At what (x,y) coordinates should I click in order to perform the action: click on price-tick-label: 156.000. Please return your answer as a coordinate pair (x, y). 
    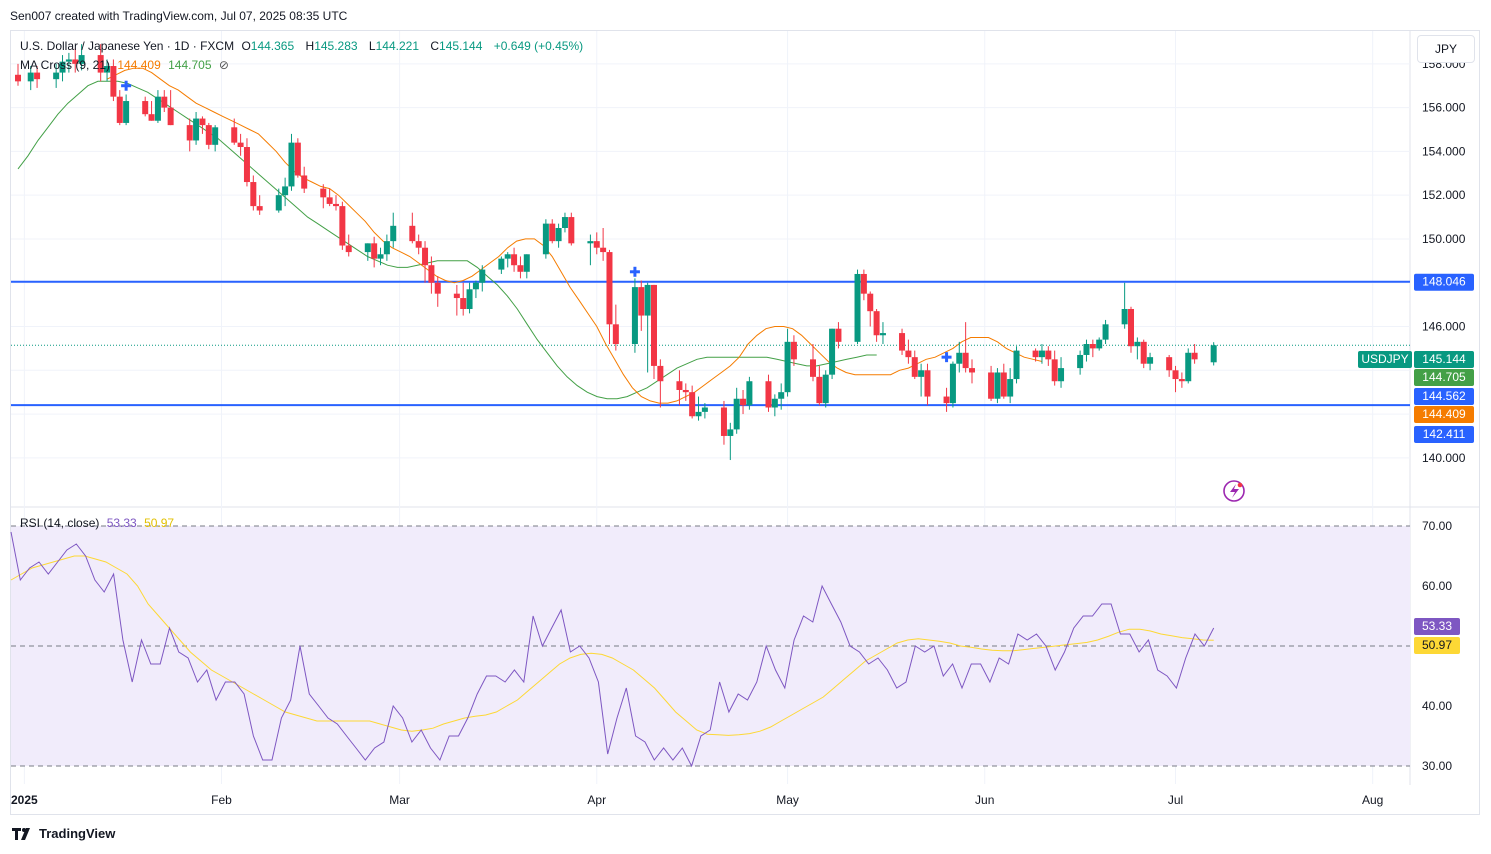
    Looking at the image, I should click on (1444, 108).